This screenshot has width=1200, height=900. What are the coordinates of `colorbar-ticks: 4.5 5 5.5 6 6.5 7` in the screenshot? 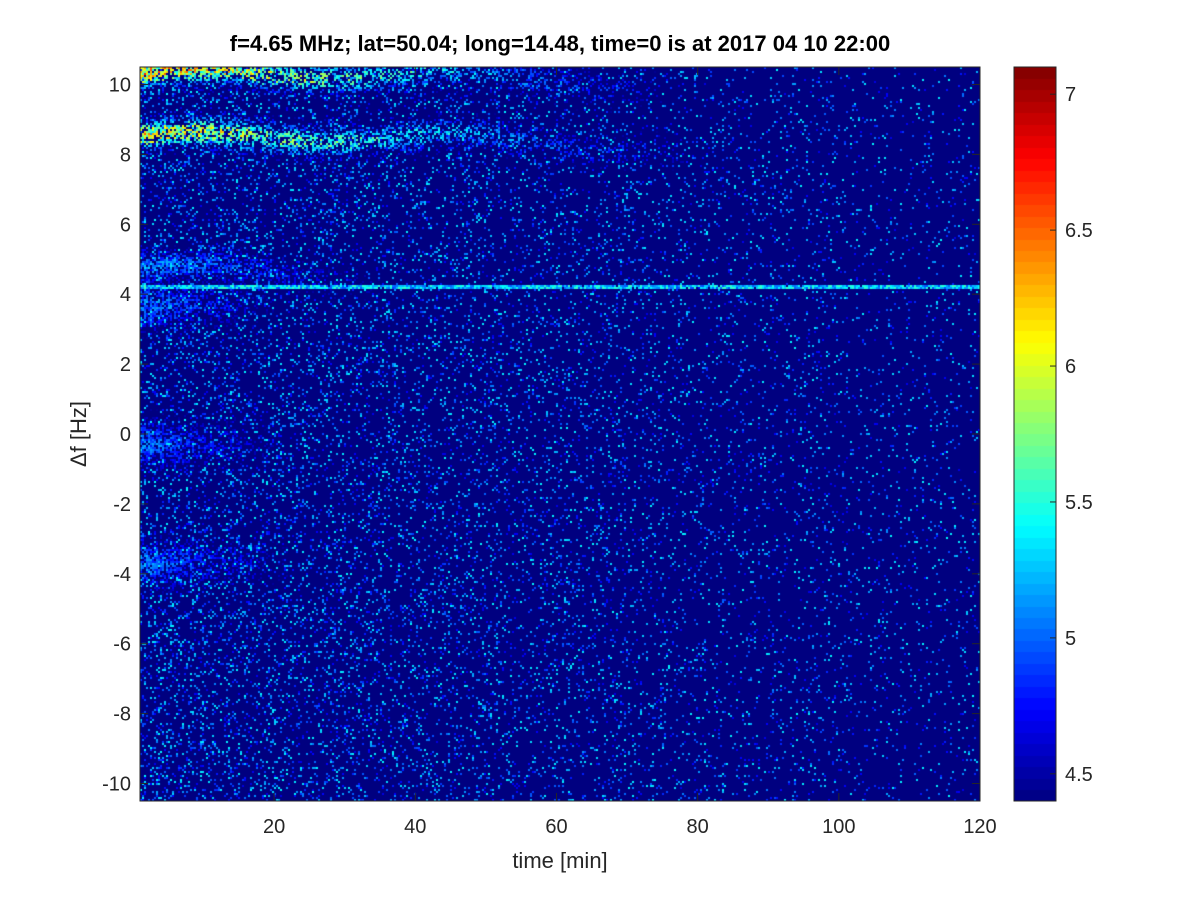 It's located at (1071, 435).